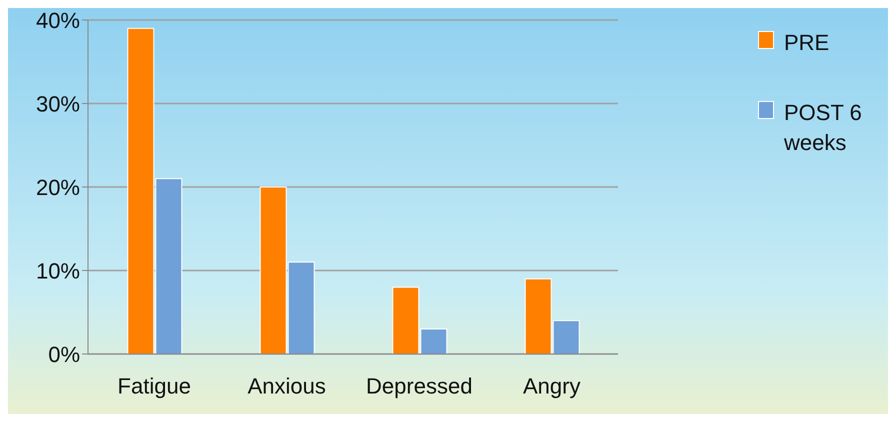 Image resolution: width=896 pixels, height=422 pixels. I want to click on y-tick-label: 30%, so click(58, 103).